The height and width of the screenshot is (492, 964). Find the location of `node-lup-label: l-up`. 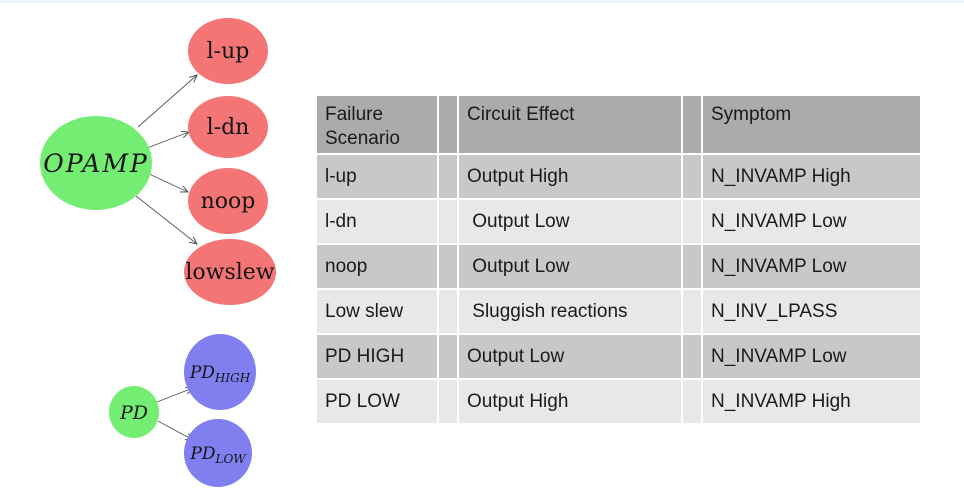

node-lup-label: l-up is located at coordinates (228, 51).